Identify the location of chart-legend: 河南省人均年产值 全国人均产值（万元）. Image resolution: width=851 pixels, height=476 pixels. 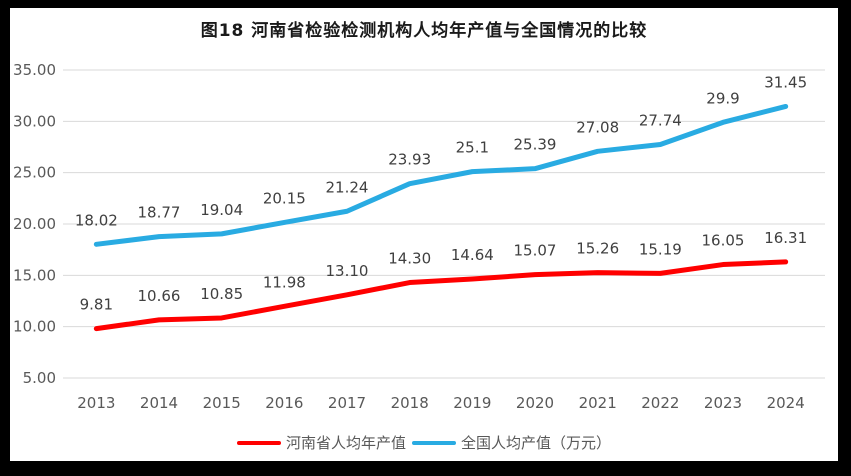
(424, 442).